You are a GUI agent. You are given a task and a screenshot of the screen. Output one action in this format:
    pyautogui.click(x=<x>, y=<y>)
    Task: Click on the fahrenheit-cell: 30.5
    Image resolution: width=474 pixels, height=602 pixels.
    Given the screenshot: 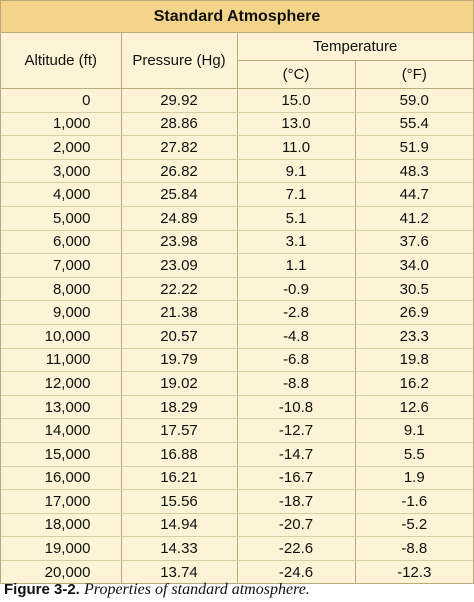 What is the action you would take?
    pyautogui.click(x=414, y=289)
    